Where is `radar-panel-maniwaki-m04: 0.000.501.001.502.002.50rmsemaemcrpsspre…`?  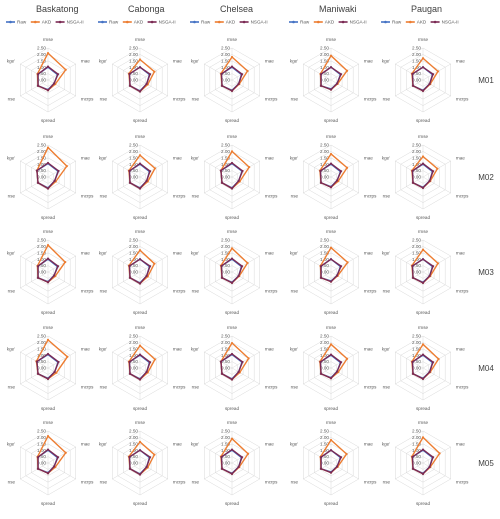 radar-panel-maniwaki-m04: 0.000.501.001.502.002.50rmsemaemcrpsspre… is located at coordinates (333, 368).